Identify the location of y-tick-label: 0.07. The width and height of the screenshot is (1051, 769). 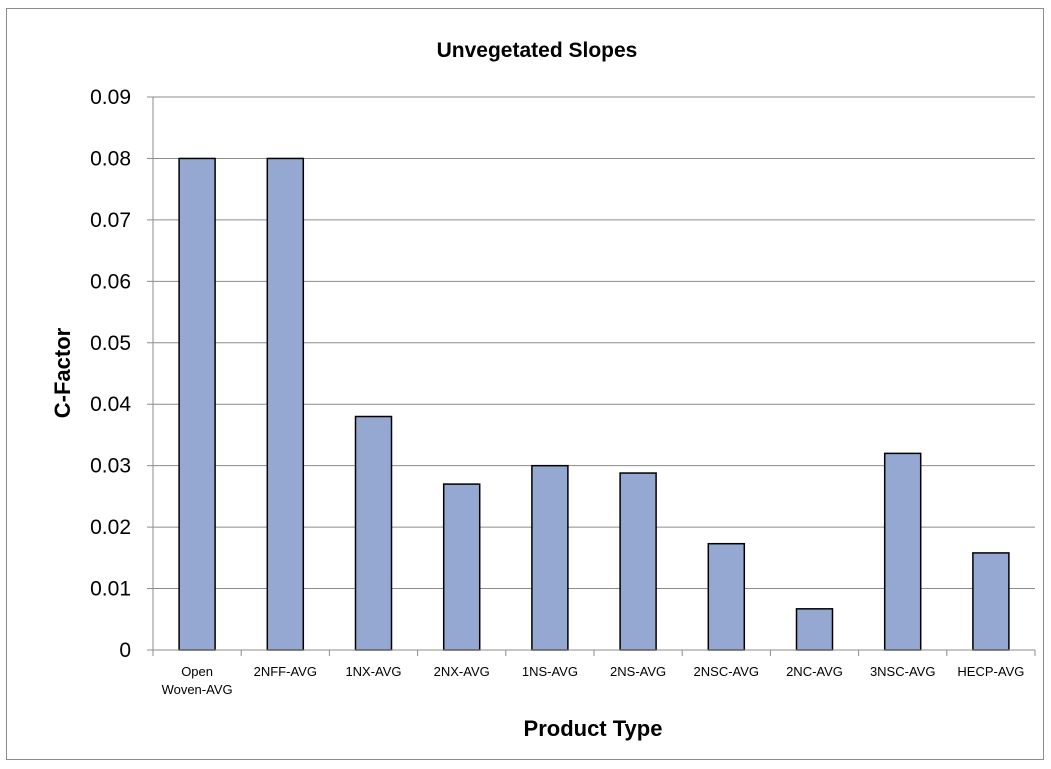
(110, 220).